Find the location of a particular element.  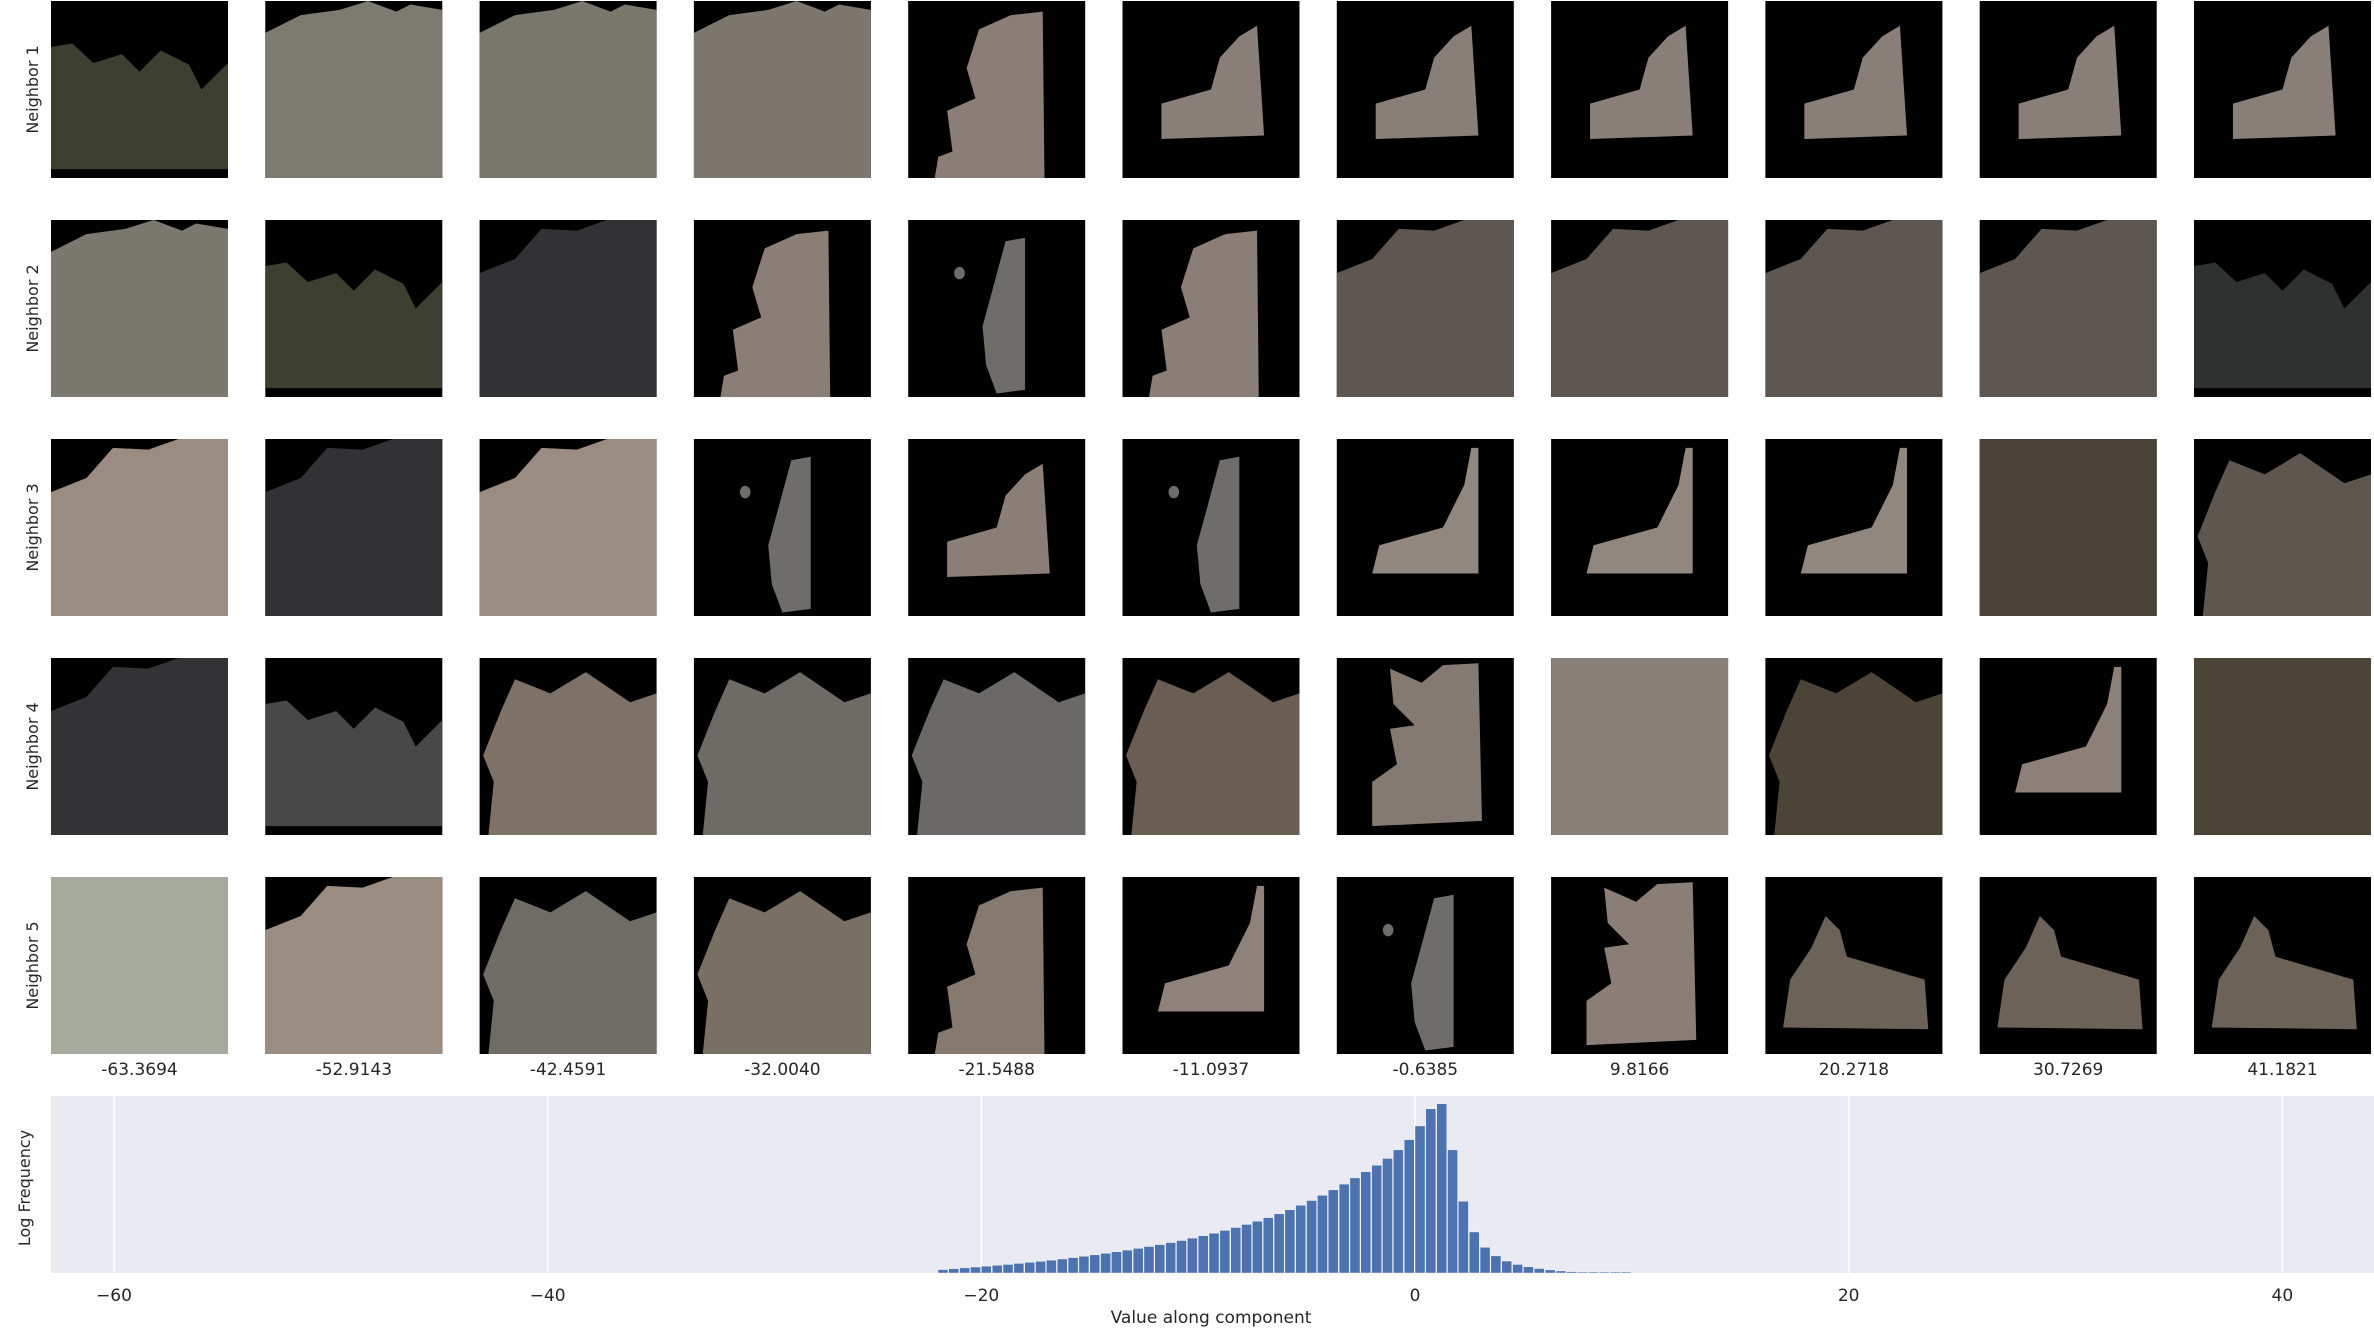

neighbor-tile-r3-c5 is located at coordinates (997, 527).